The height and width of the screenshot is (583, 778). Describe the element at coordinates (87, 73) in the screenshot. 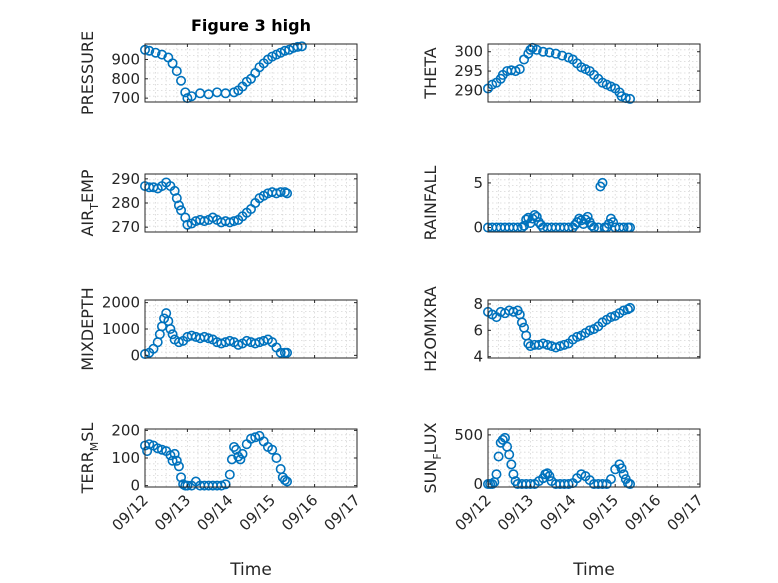

I see `y-axis-label: PRESSURE` at that location.